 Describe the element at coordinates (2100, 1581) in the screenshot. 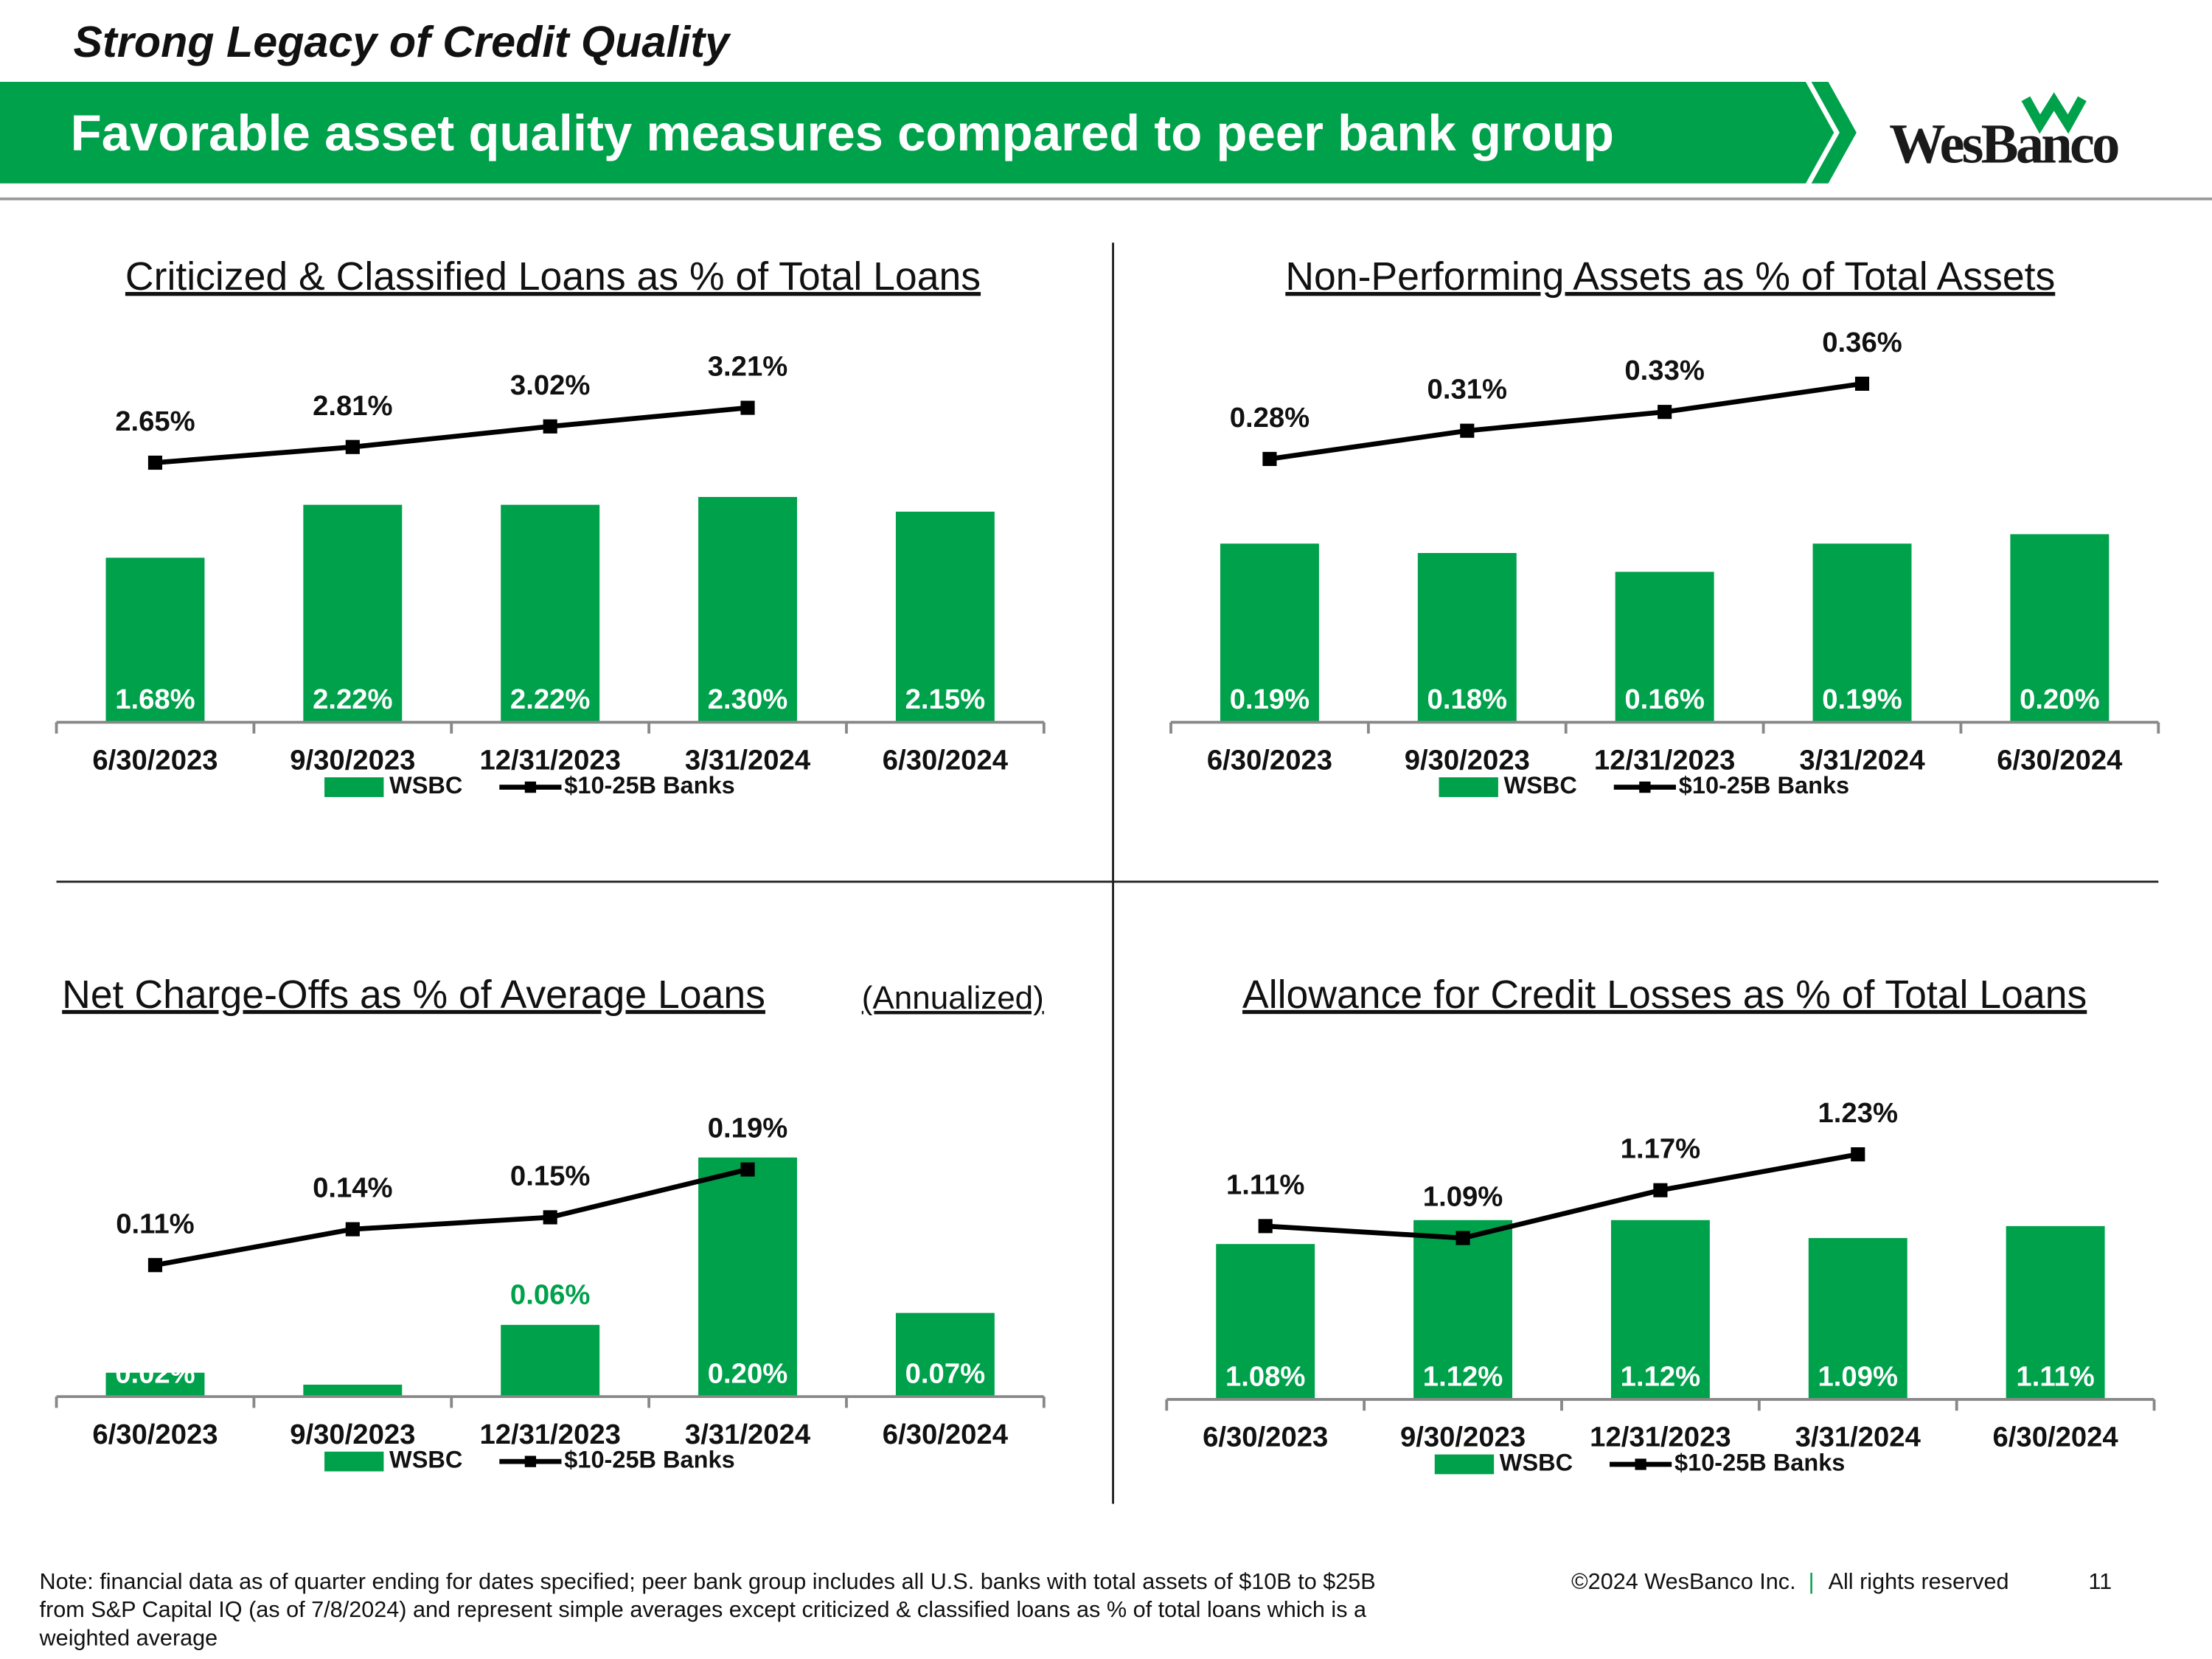

I see `page-number: 11` at that location.